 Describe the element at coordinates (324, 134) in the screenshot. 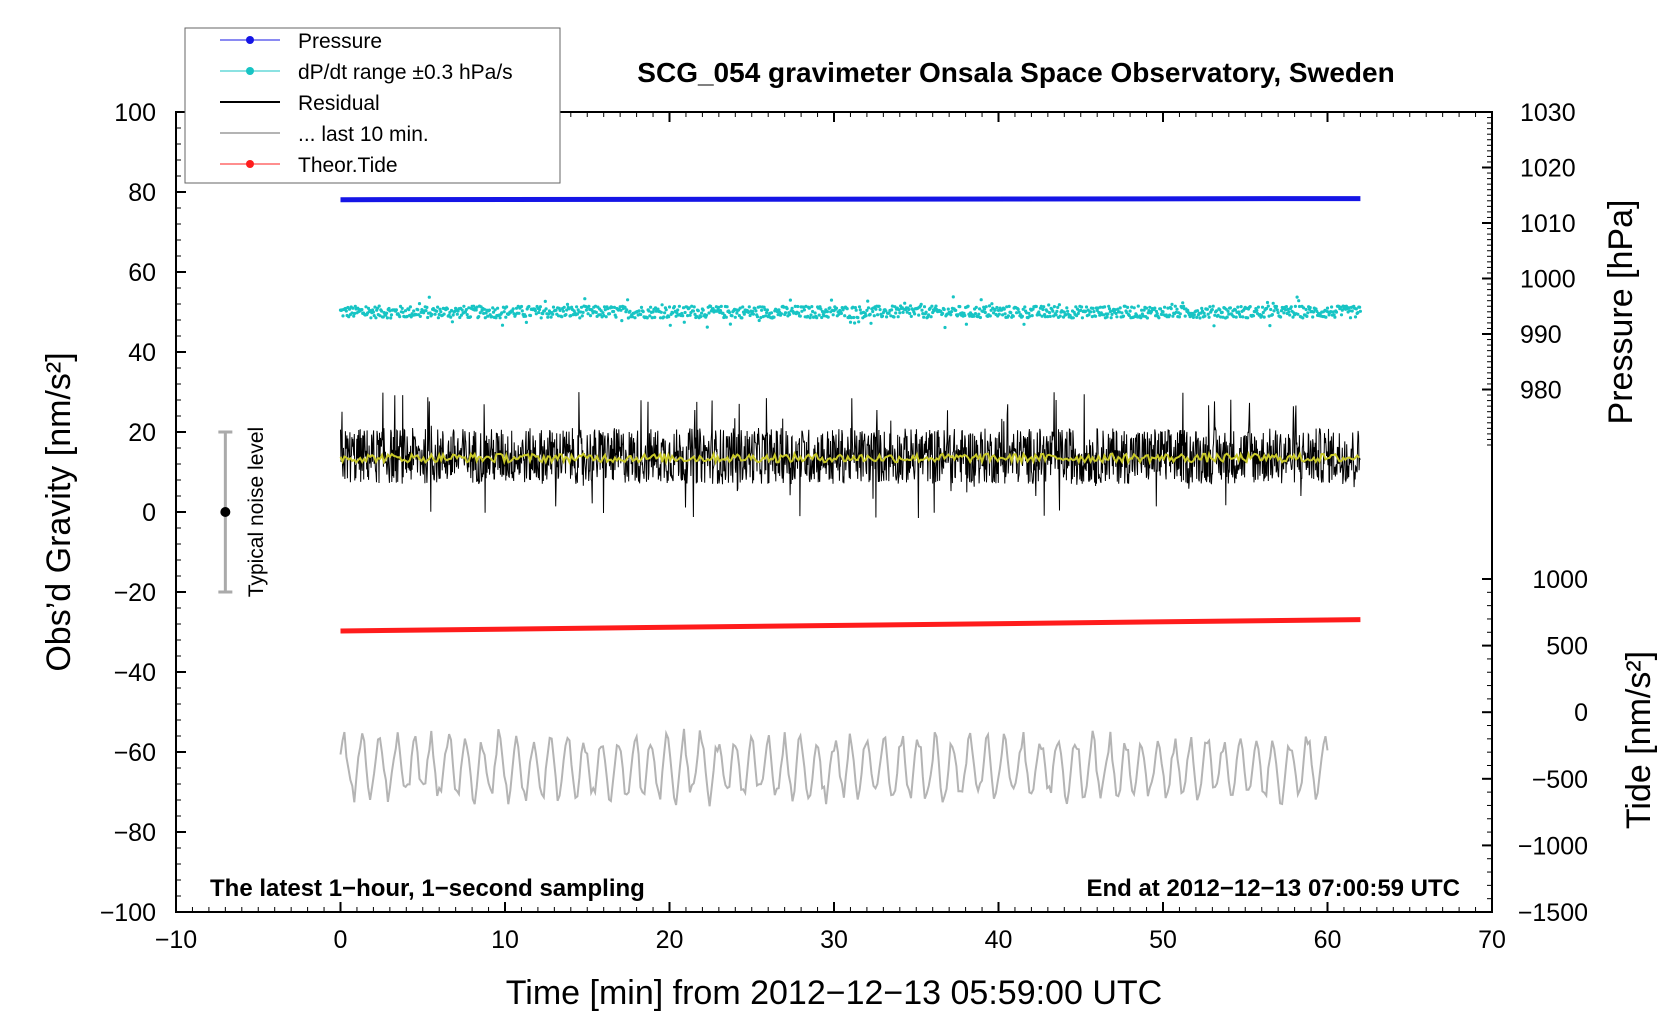

I see `legend-entry-last10: ... last 10 min.` at that location.